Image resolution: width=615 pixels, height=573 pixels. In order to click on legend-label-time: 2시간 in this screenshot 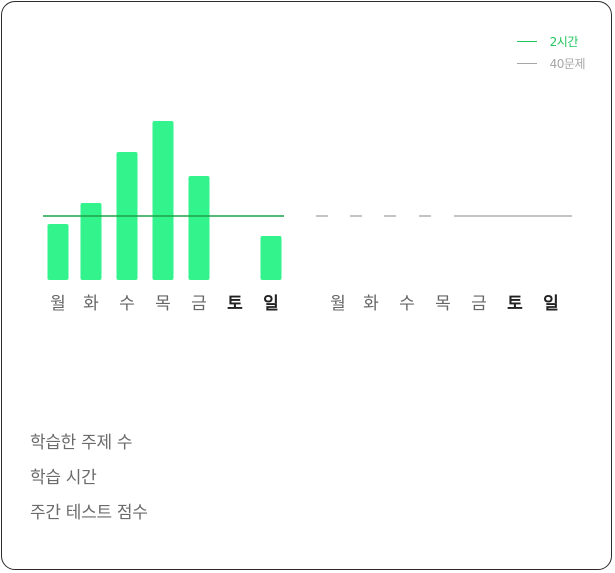, I will do `click(564, 41)`.